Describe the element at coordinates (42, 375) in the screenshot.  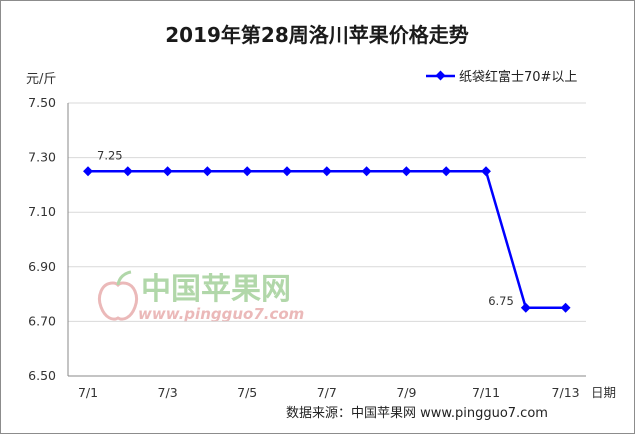
I see `y-tick-label: 6.50` at that location.